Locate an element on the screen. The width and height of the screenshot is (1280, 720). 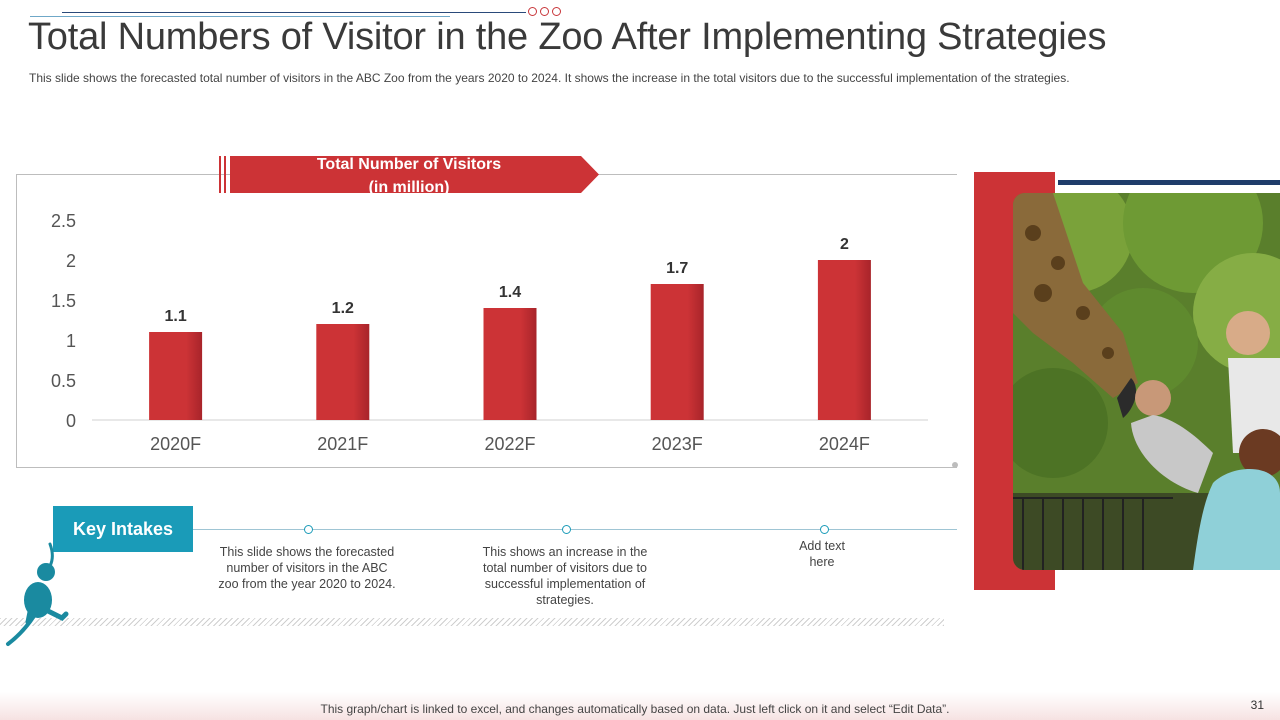
top-decor-line is located at coordinates (294, 12).